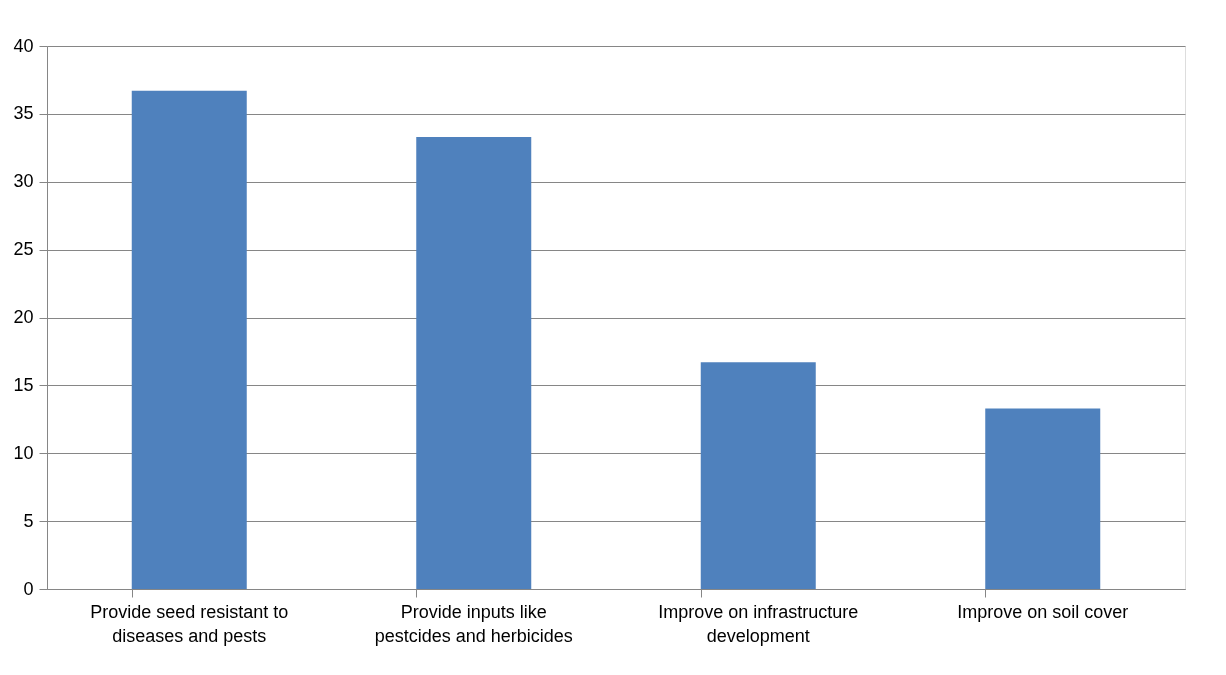  Describe the element at coordinates (28, 520) in the screenshot. I see `y-tick-label: 5` at that location.